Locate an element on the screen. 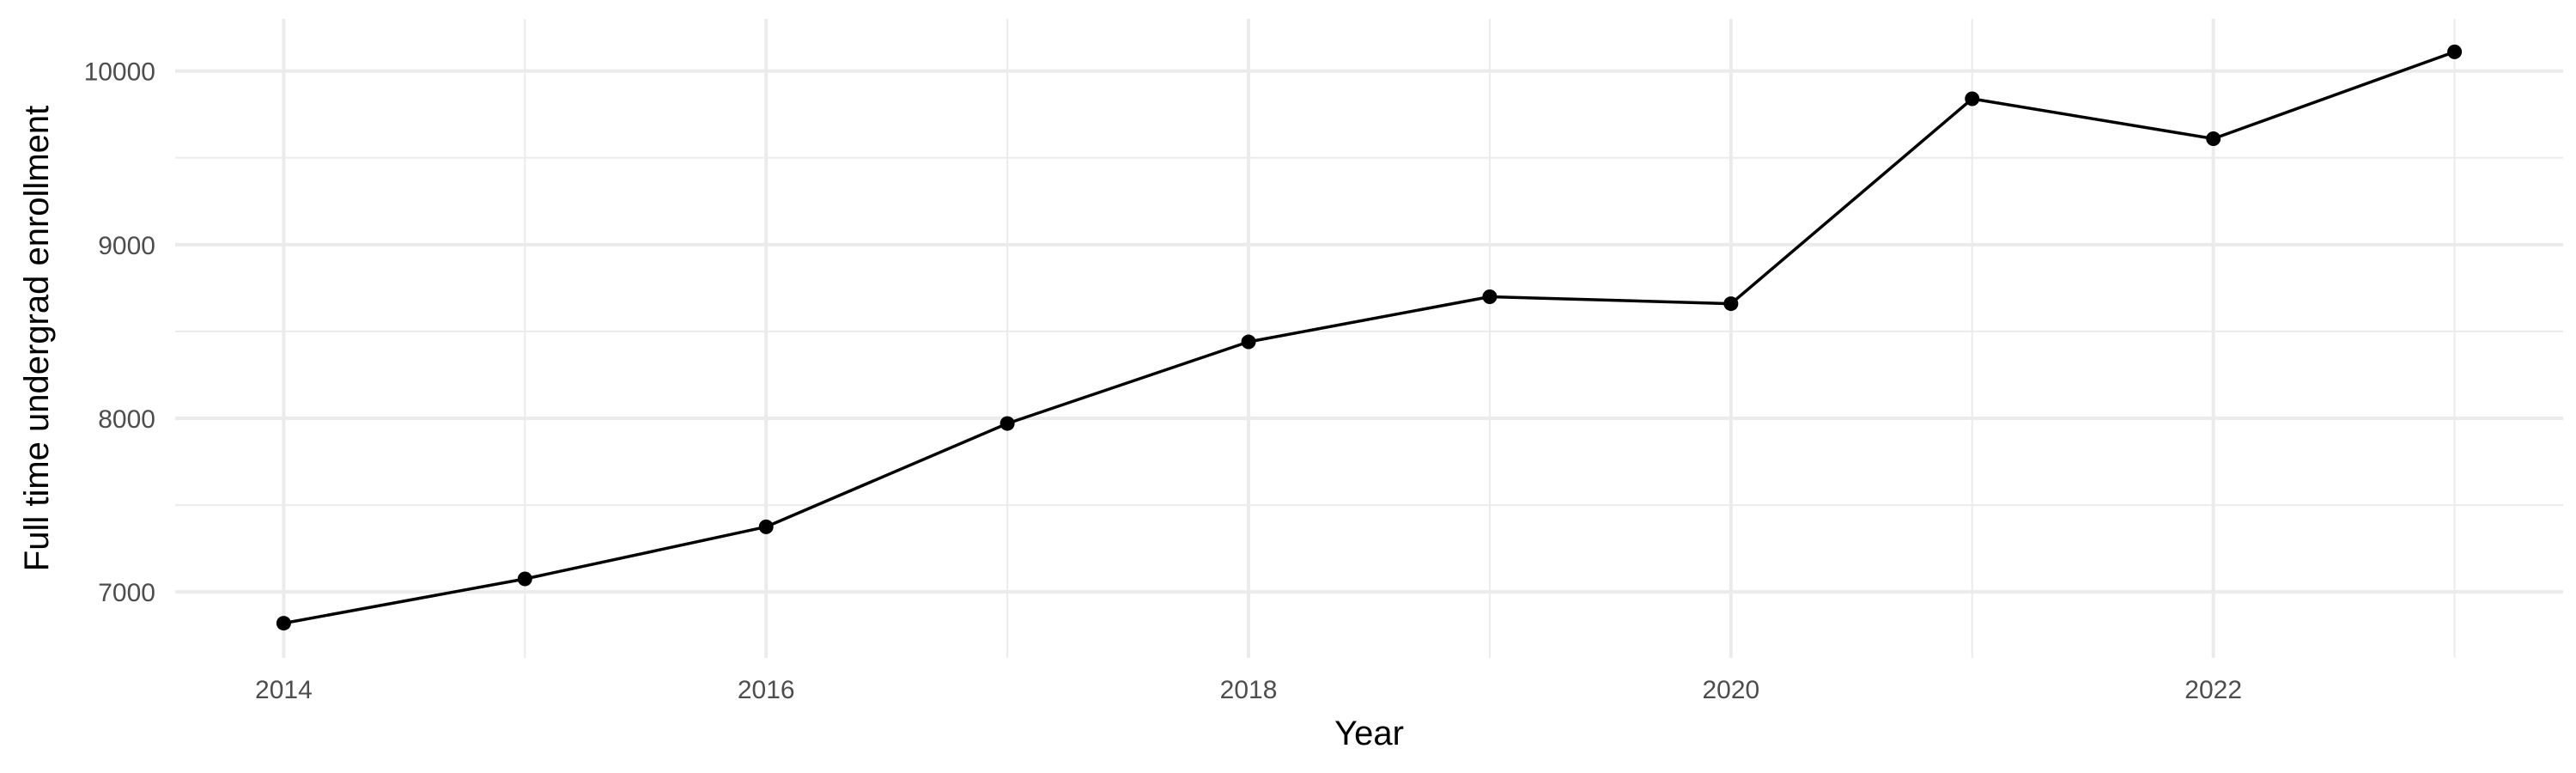  y-axis-title: Full time undergrad enrollment is located at coordinates (37, 338).